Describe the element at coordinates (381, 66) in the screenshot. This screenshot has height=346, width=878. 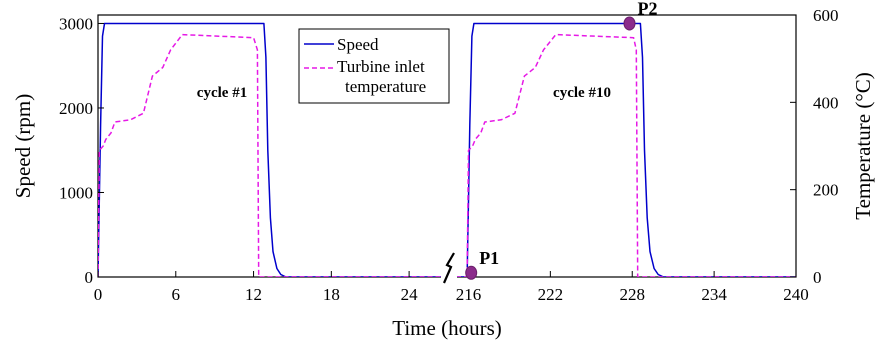
I see `legend-label-temperature-line-1: Turbine inlet` at that location.